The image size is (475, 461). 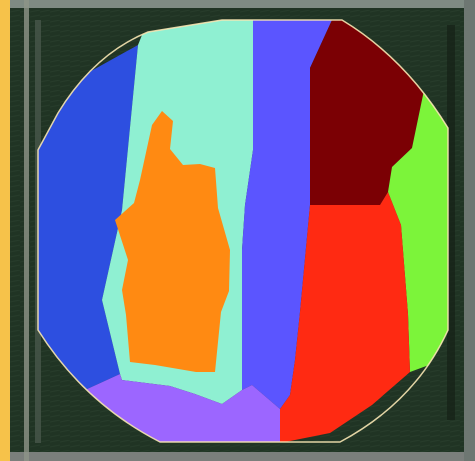 I want to click on zone-red, so click(x=345, y=317).